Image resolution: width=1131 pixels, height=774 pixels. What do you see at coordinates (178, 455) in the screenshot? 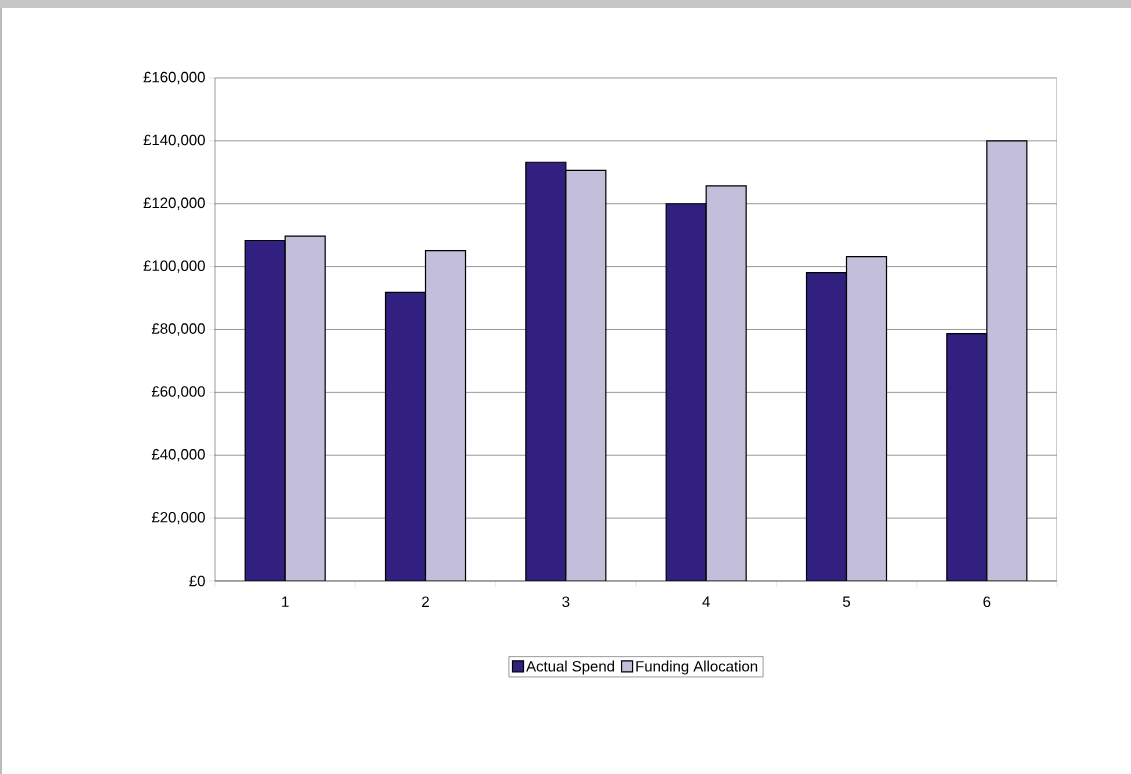
I see `y-tick-label: £40,000` at bounding box center [178, 455].